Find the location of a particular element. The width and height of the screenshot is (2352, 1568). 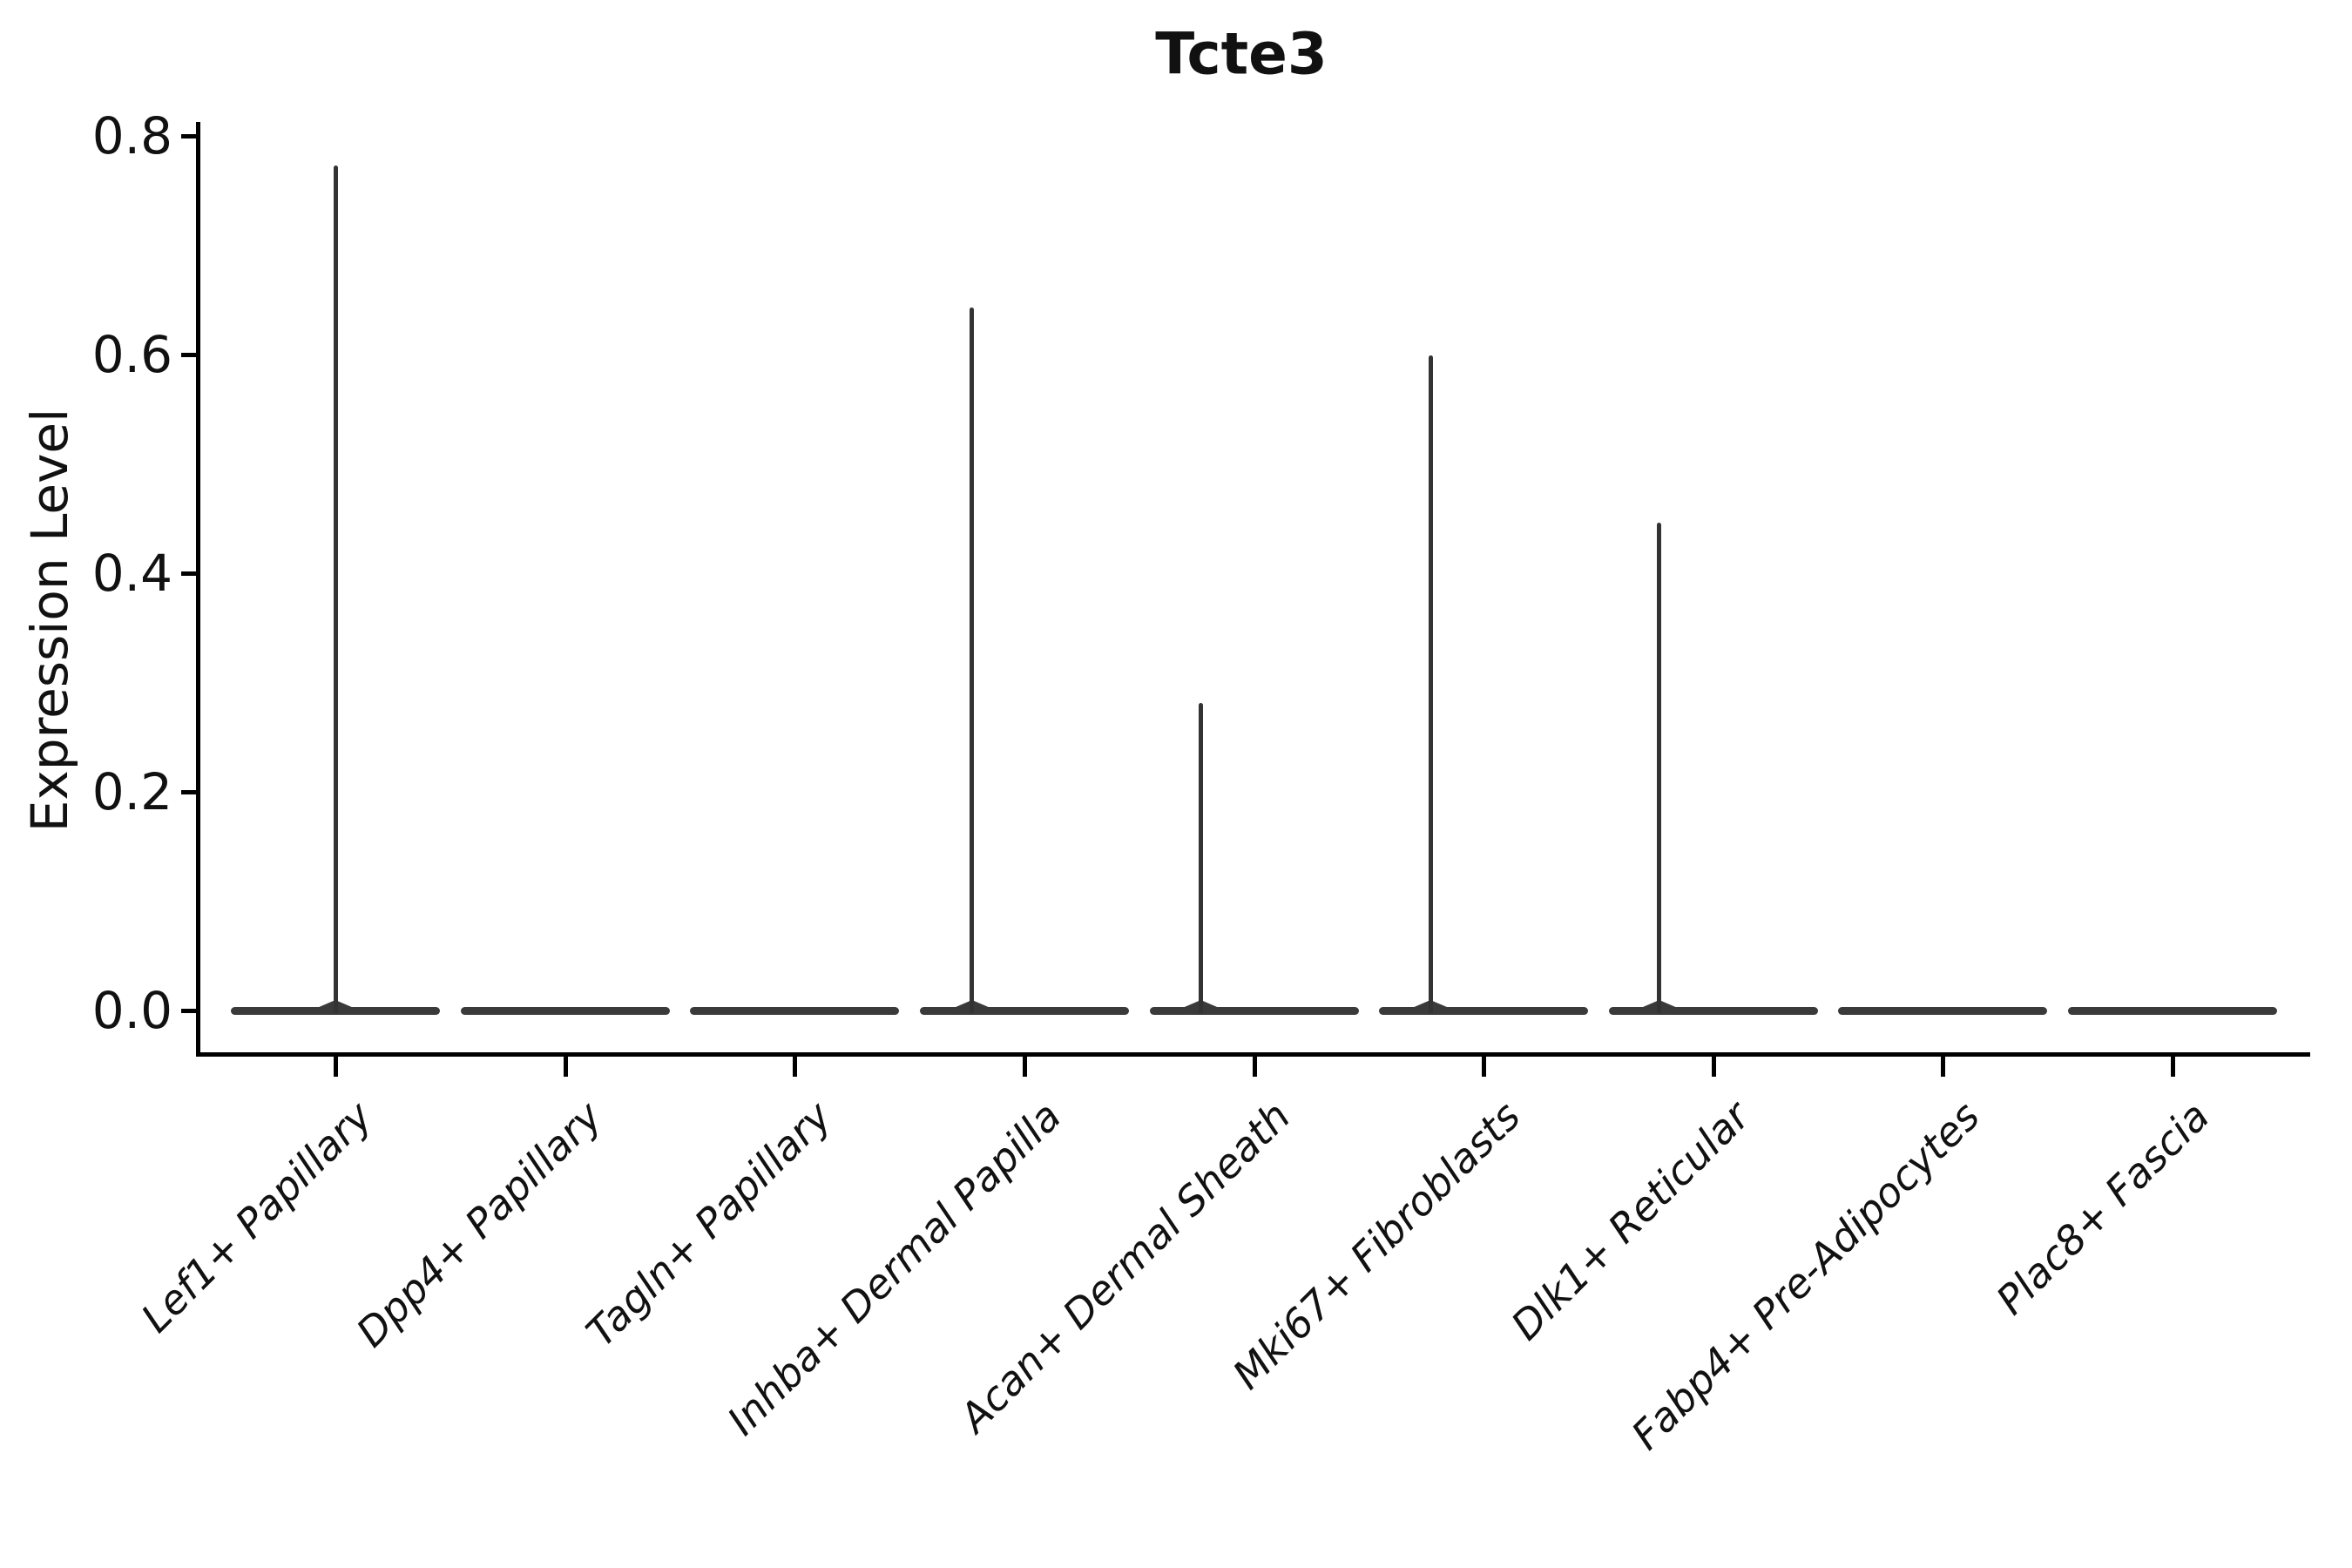

x-tick-label: Lef1+ Papillary is located at coordinates (257, 1217).